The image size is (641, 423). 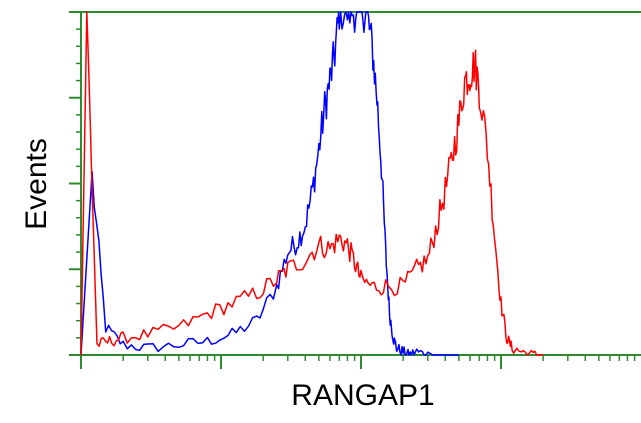 What do you see at coordinates (362, 395) in the screenshot?
I see `x-axis-label: RANGAP1` at bounding box center [362, 395].